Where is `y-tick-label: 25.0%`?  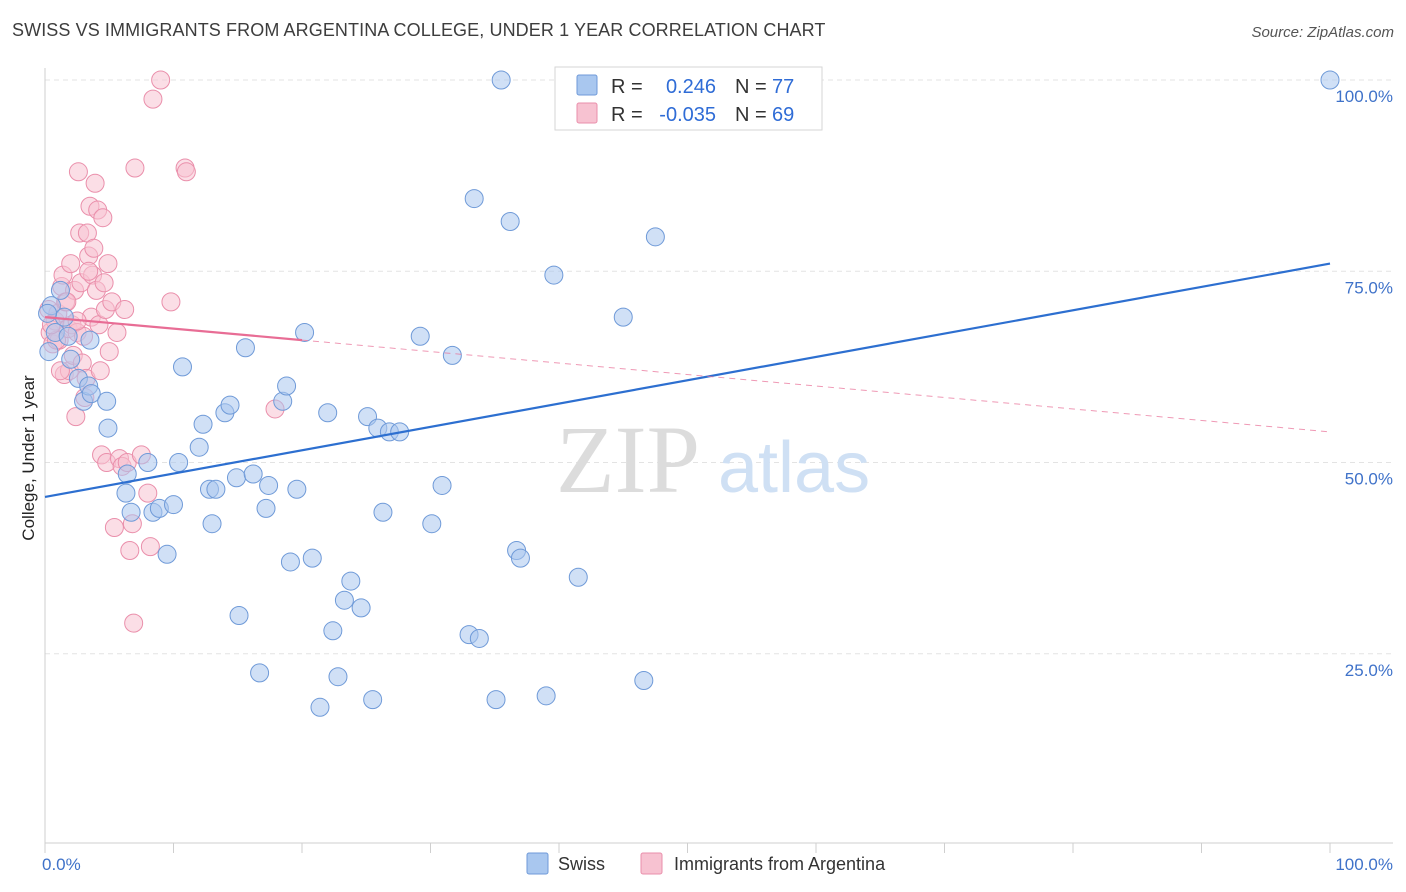 y-tick-label: 25.0% is located at coordinates (1369, 670).